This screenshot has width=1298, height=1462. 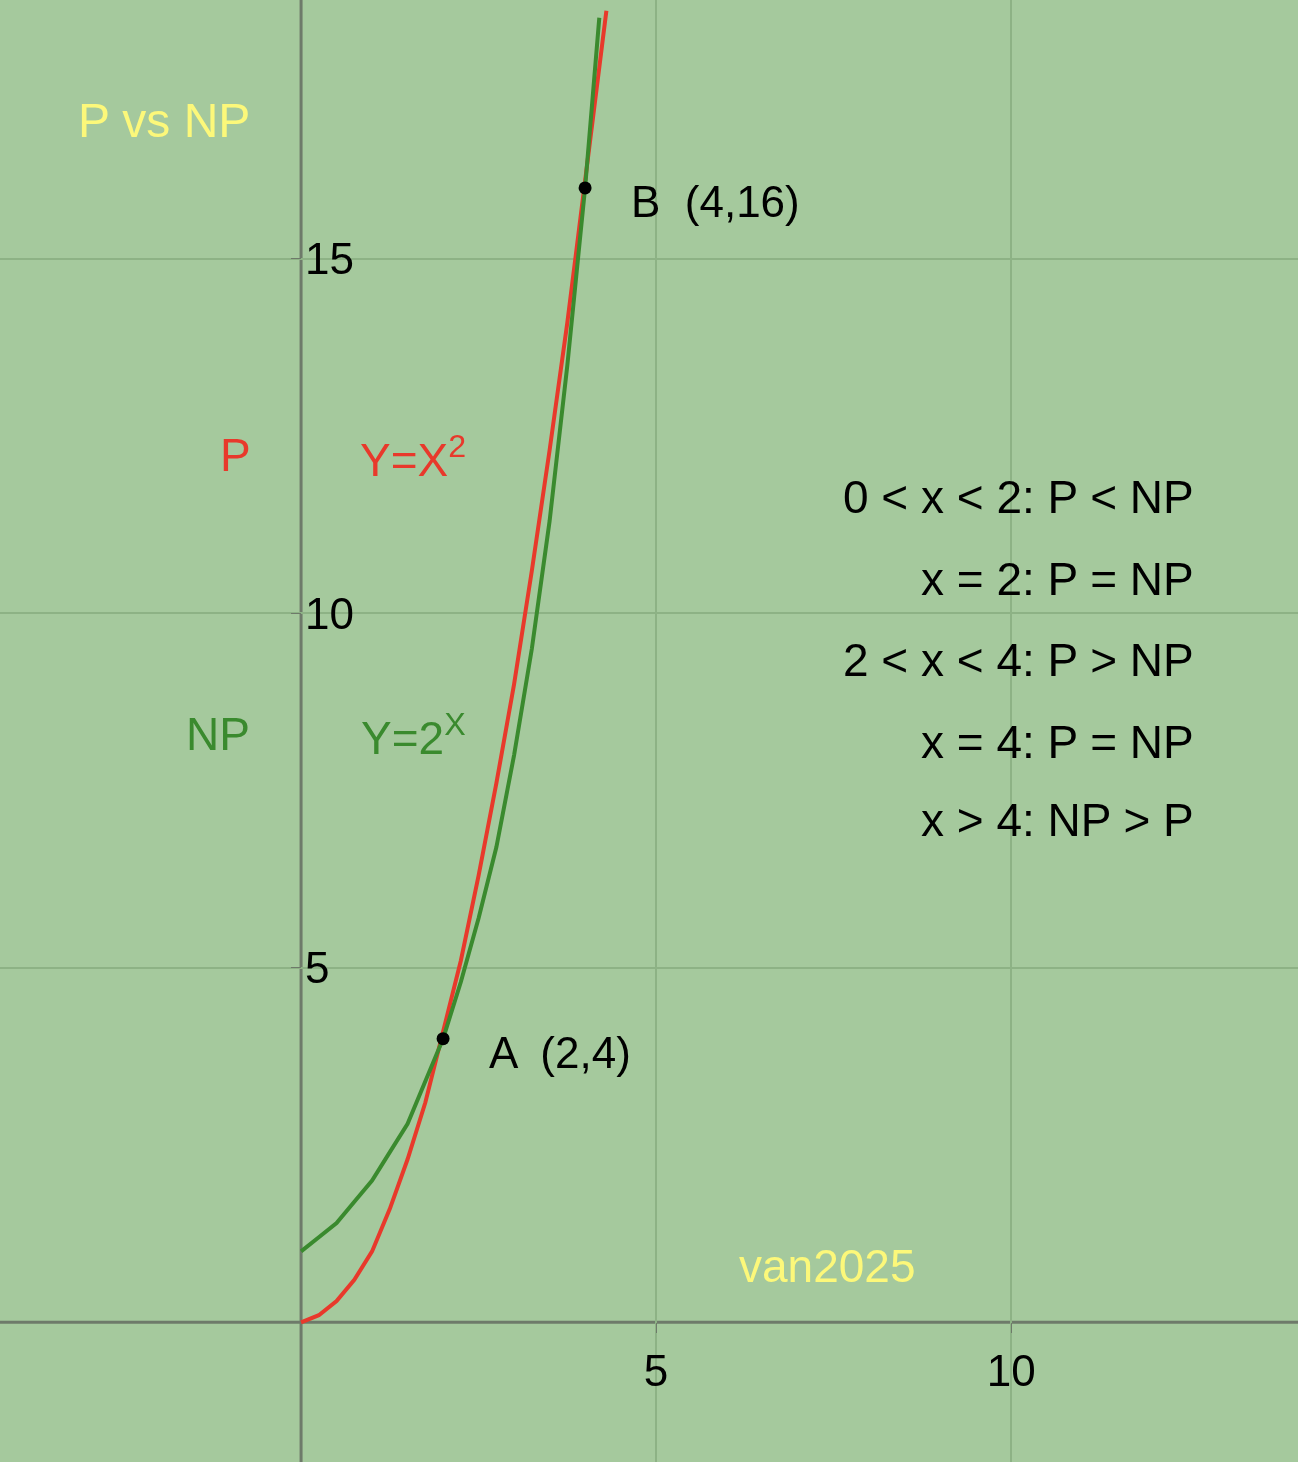 I want to click on annotation: 0 < x < 2: P < NP, so click(x=1018, y=497).